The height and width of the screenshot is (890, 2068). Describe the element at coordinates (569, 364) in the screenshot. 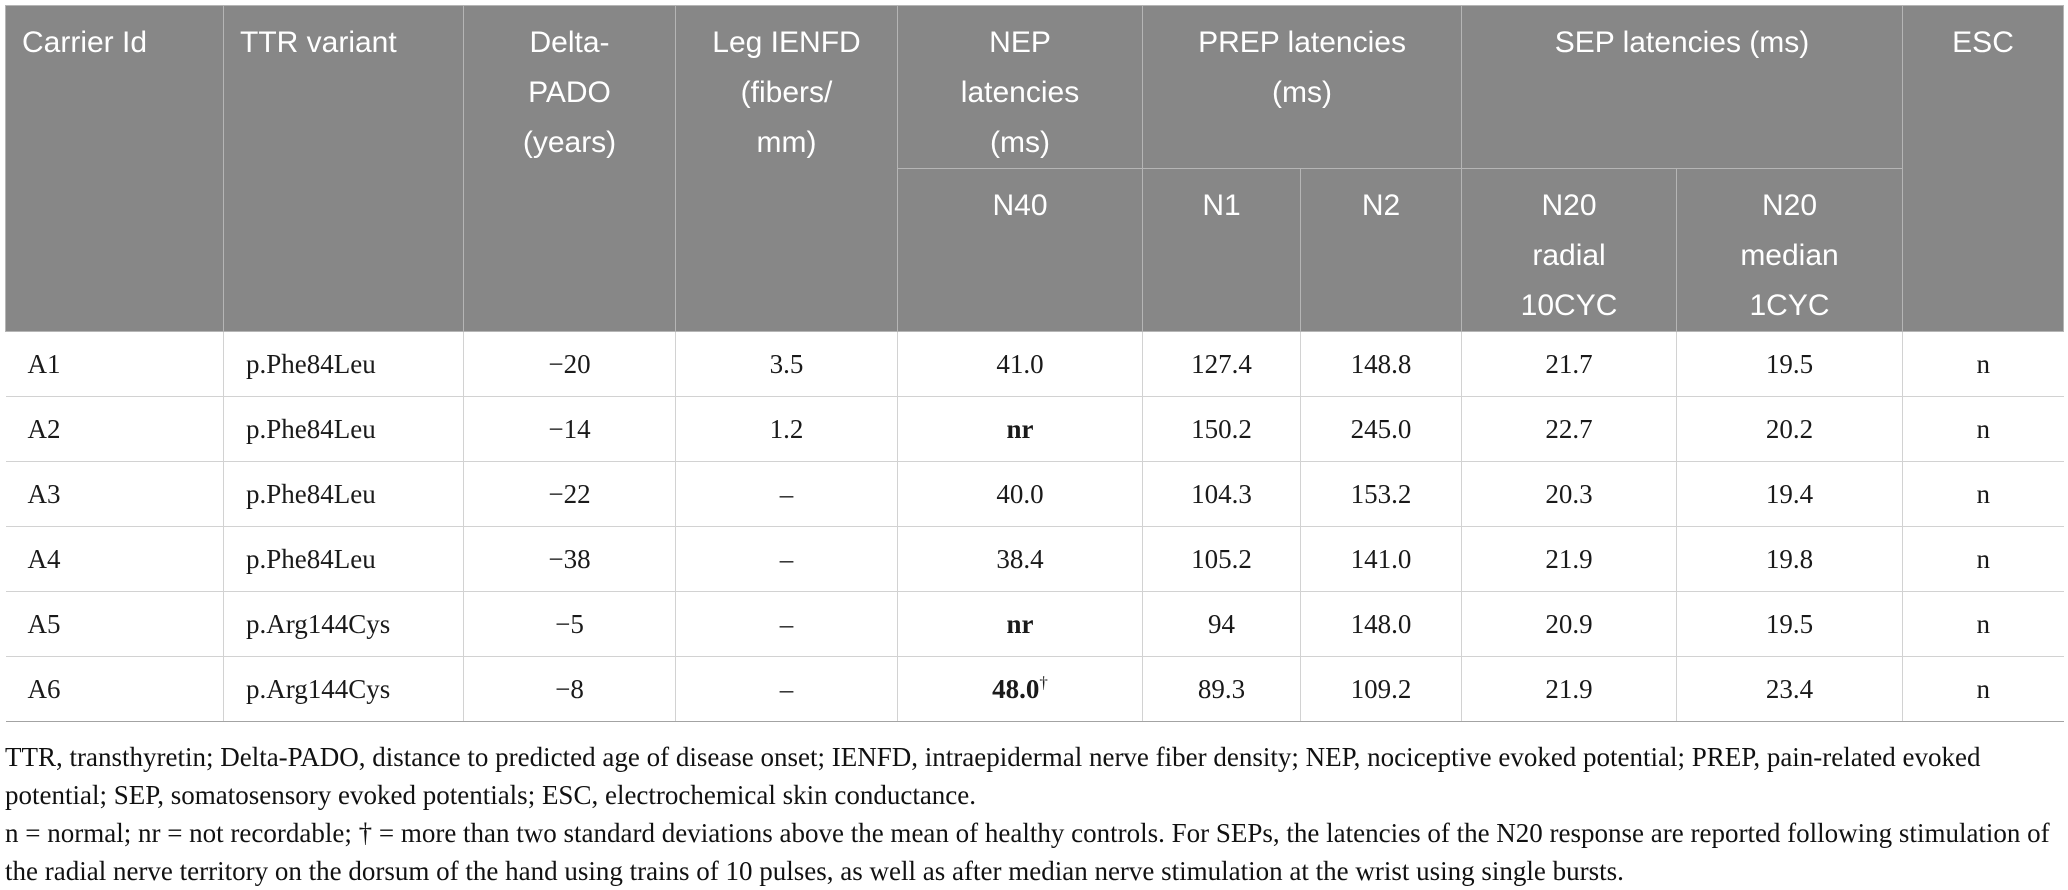

I see `cell-delta-pado: −20` at that location.